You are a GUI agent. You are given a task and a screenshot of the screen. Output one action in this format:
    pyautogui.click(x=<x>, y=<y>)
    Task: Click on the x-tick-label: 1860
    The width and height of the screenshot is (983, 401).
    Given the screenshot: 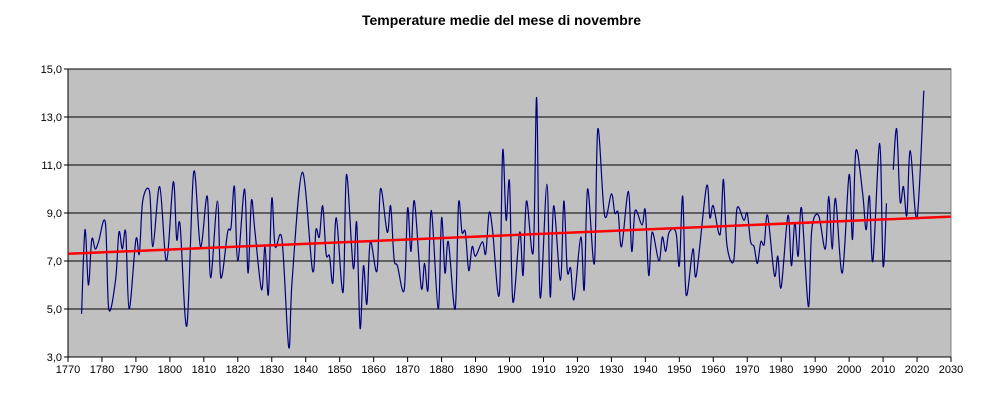 What is the action you would take?
    pyautogui.click(x=373, y=370)
    